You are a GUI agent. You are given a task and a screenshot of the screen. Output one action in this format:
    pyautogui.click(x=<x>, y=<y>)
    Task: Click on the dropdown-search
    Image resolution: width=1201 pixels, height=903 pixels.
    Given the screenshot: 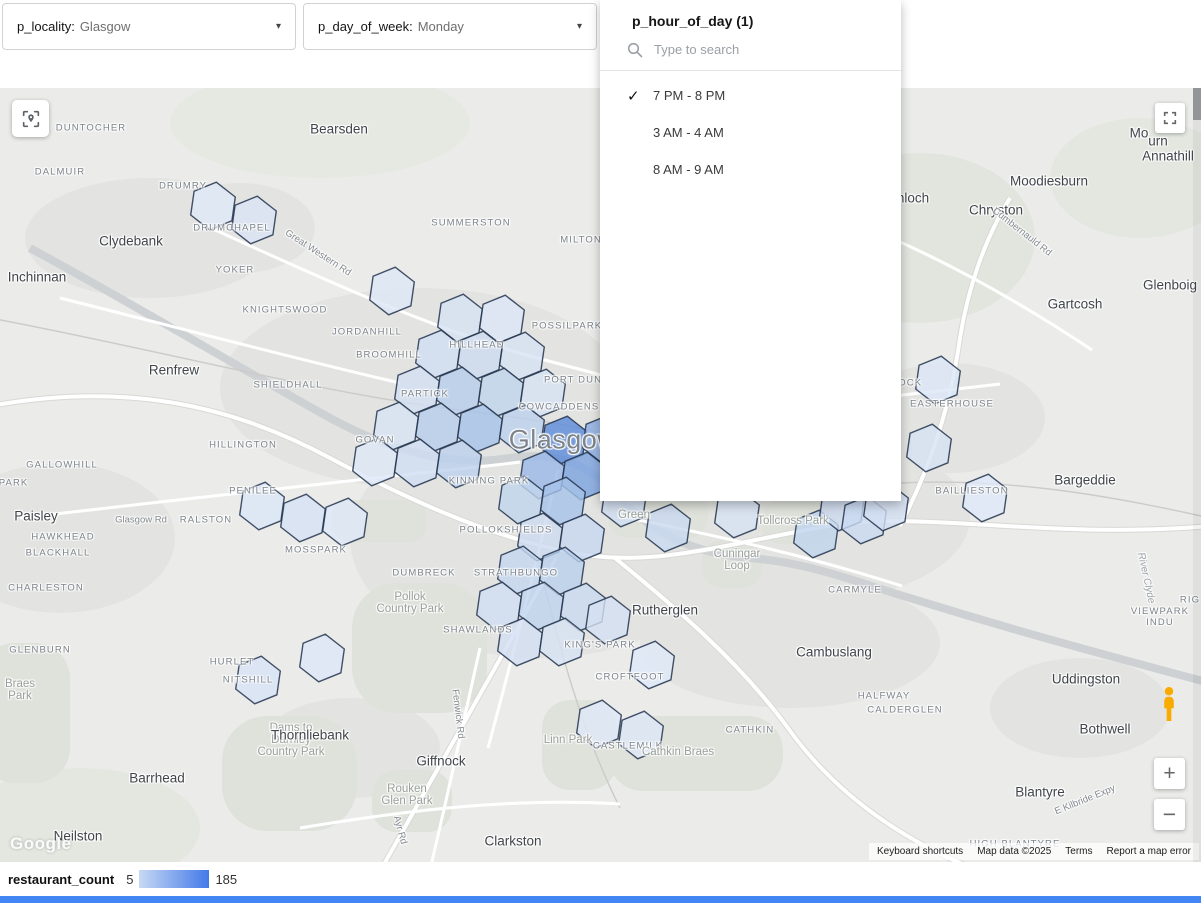 What is the action you would take?
    pyautogui.click(x=750, y=53)
    